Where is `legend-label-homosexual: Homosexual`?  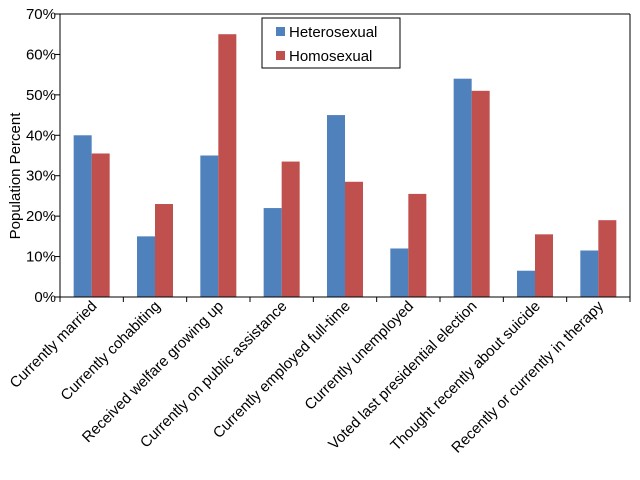 legend-label-homosexual: Homosexual is located at coordinates (330, 56).